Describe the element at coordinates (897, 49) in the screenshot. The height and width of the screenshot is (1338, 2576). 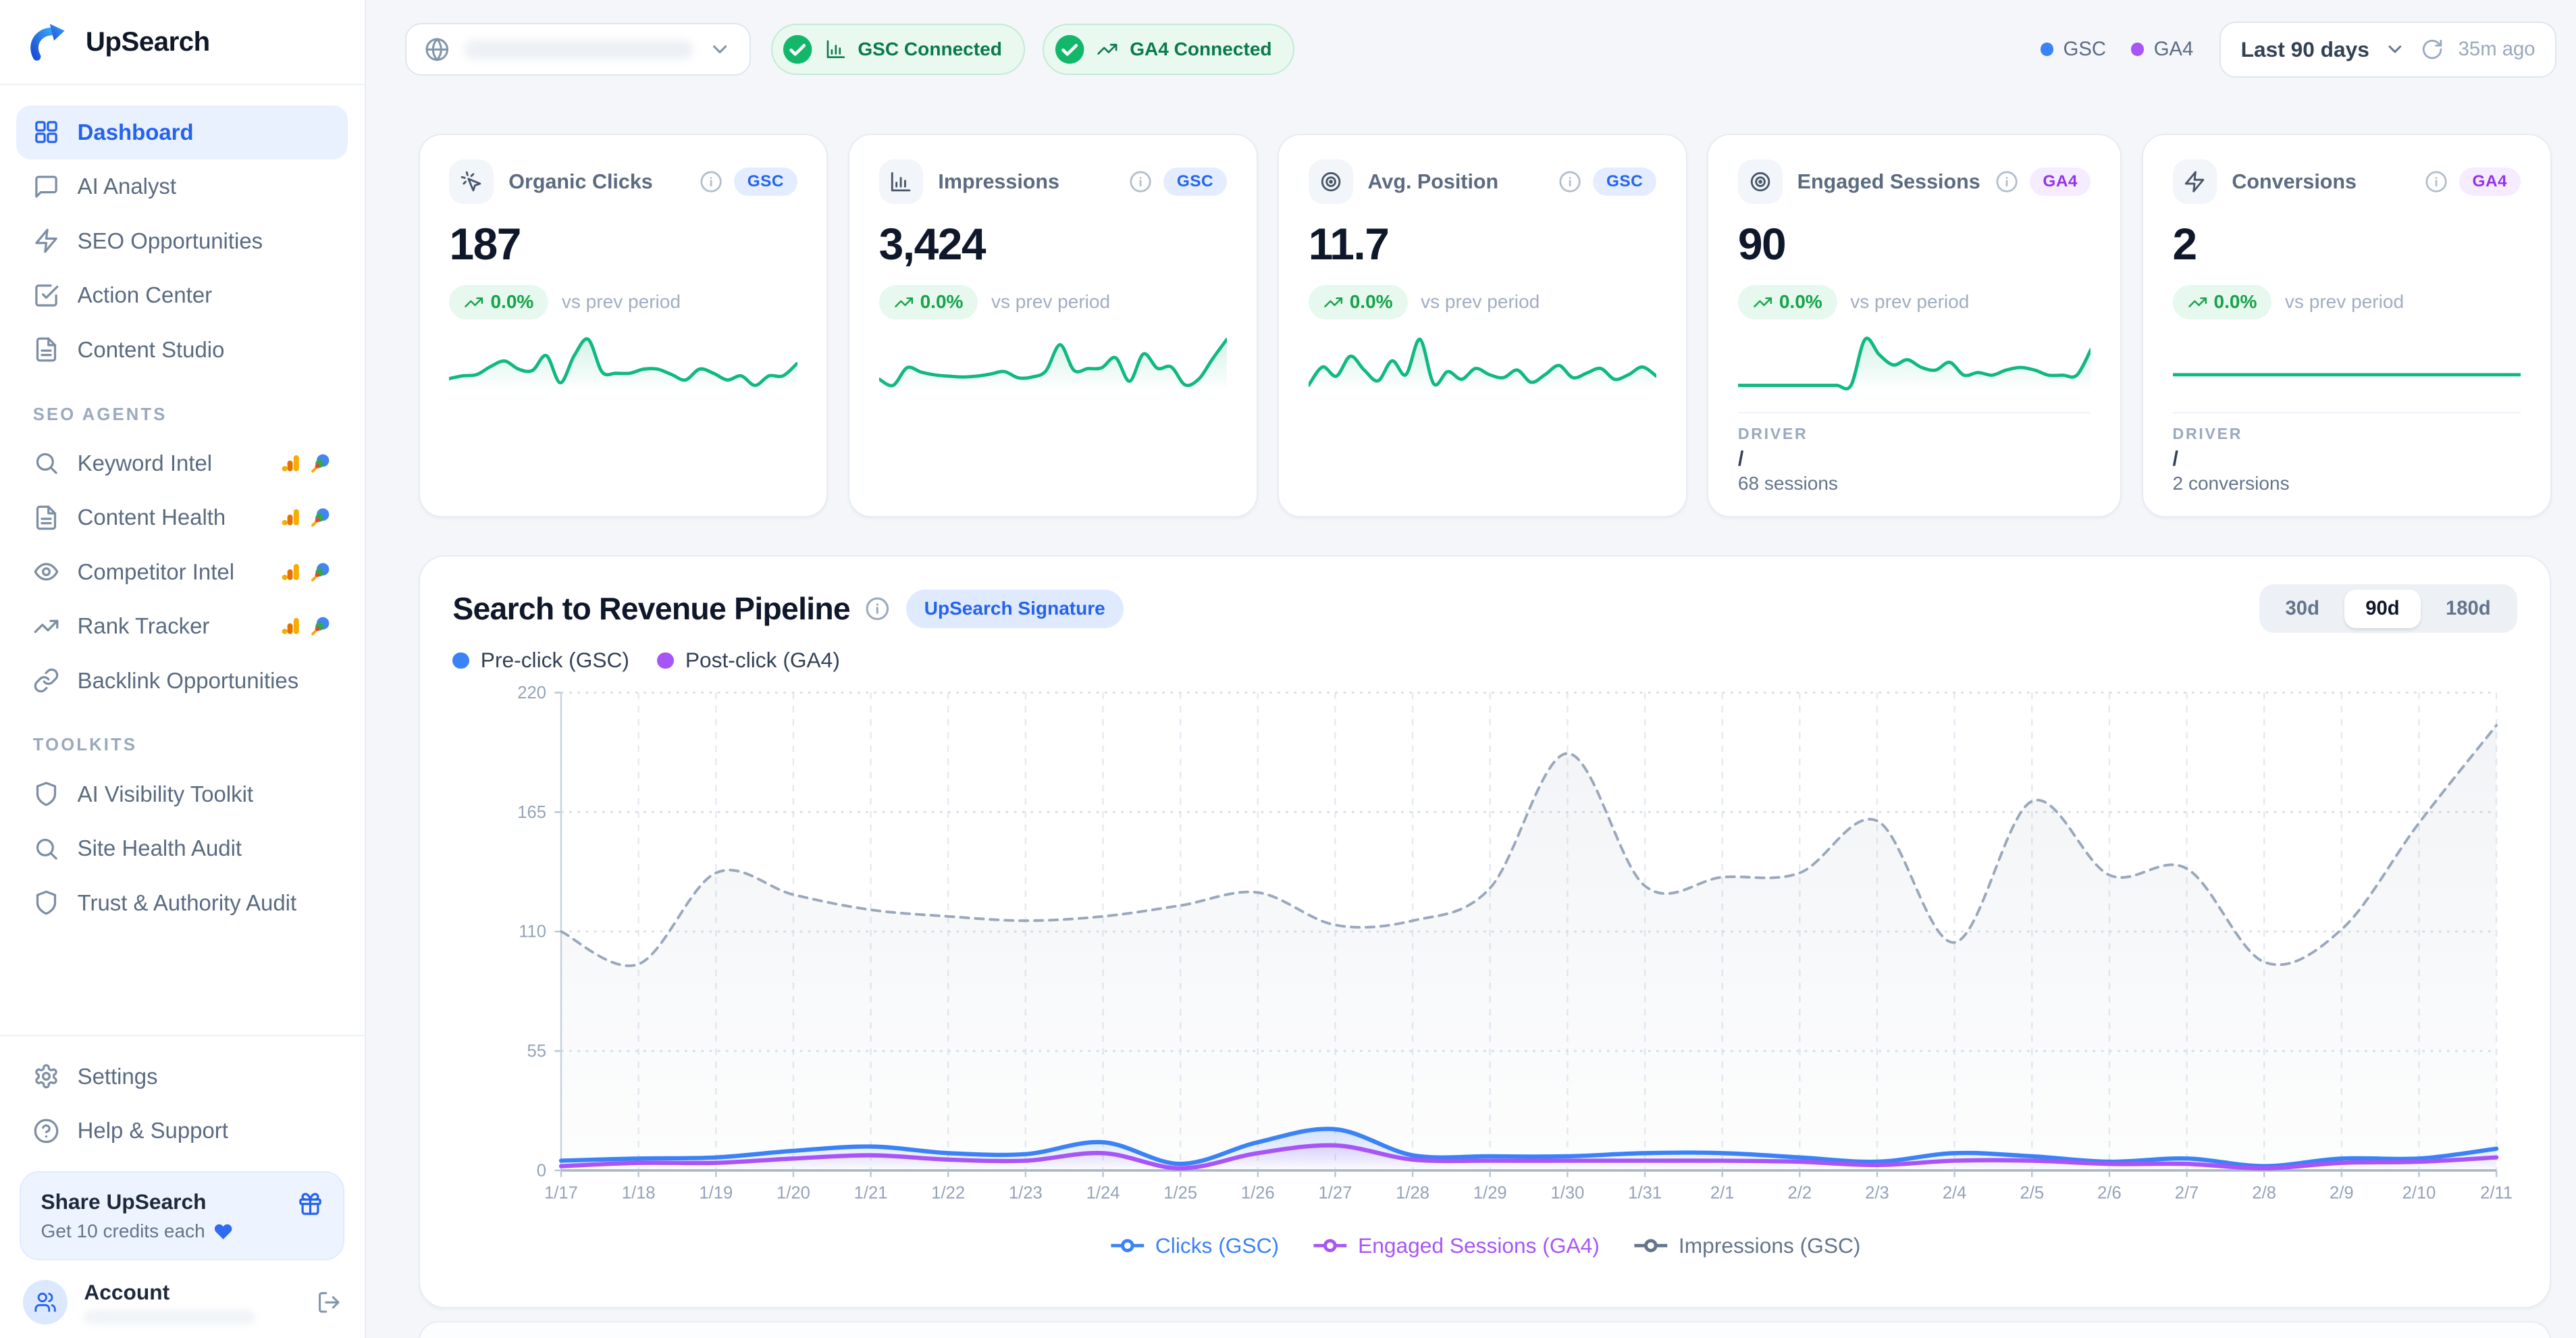
I see `gsc-connected-badge: GSC Connected` at that location.